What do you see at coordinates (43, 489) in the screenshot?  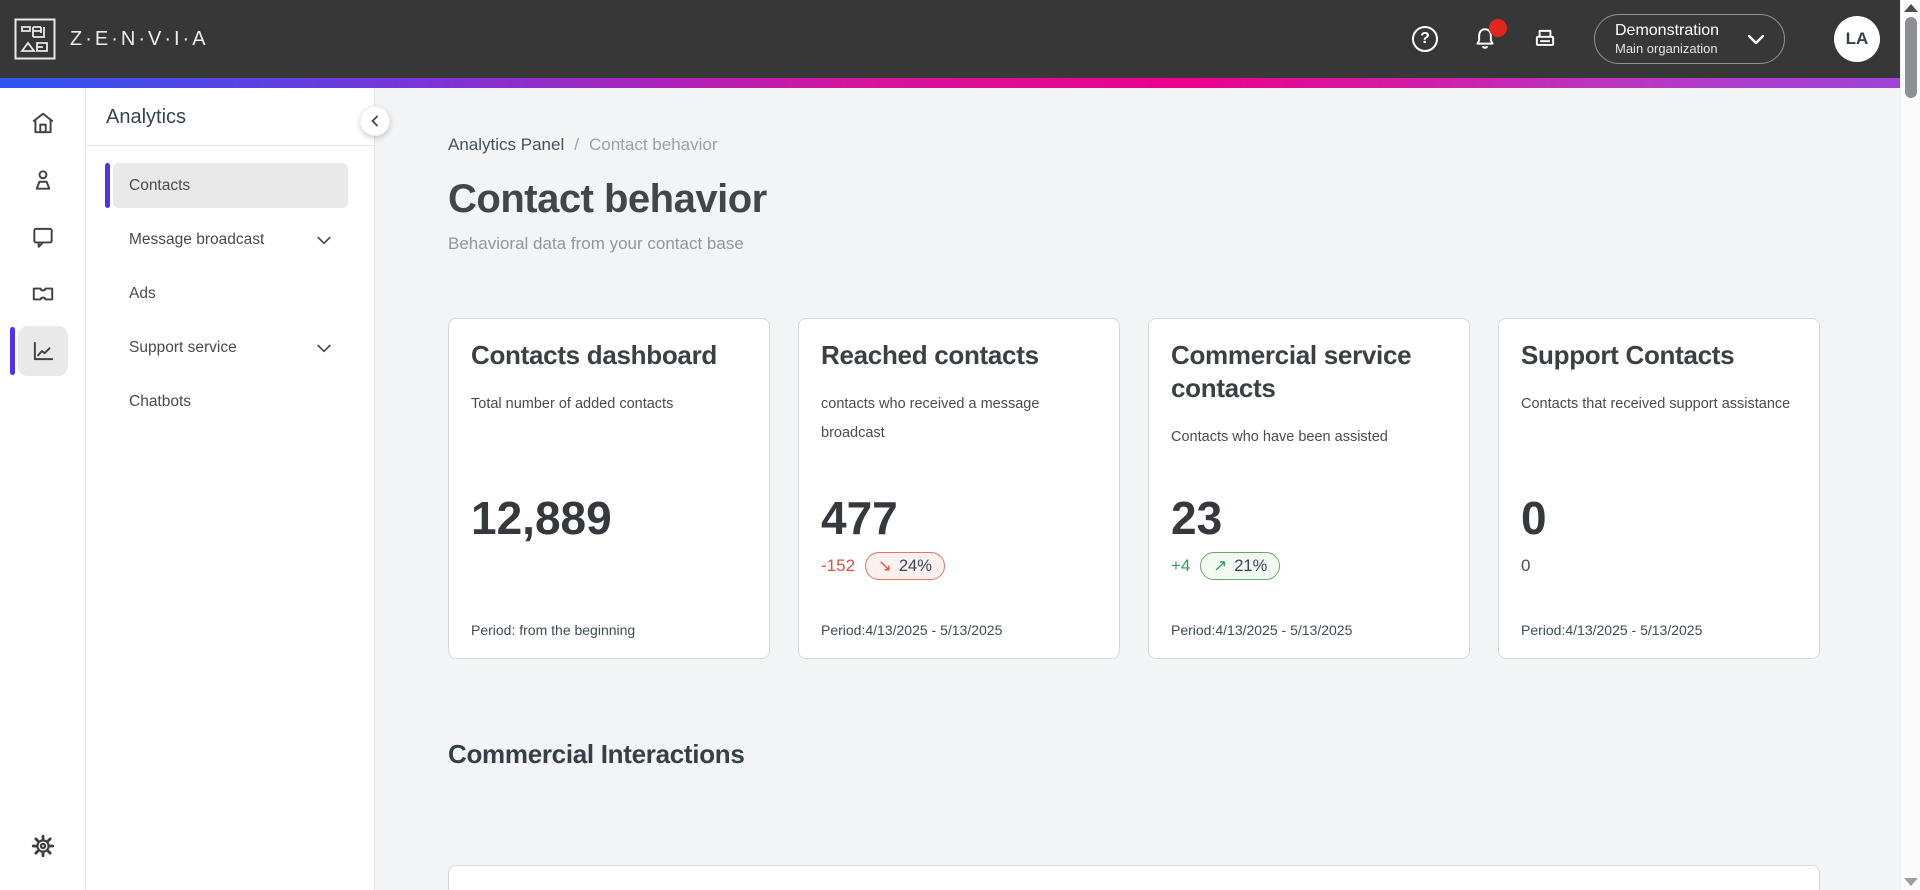 I see `icon-rail` at bounding box center [43, 489].